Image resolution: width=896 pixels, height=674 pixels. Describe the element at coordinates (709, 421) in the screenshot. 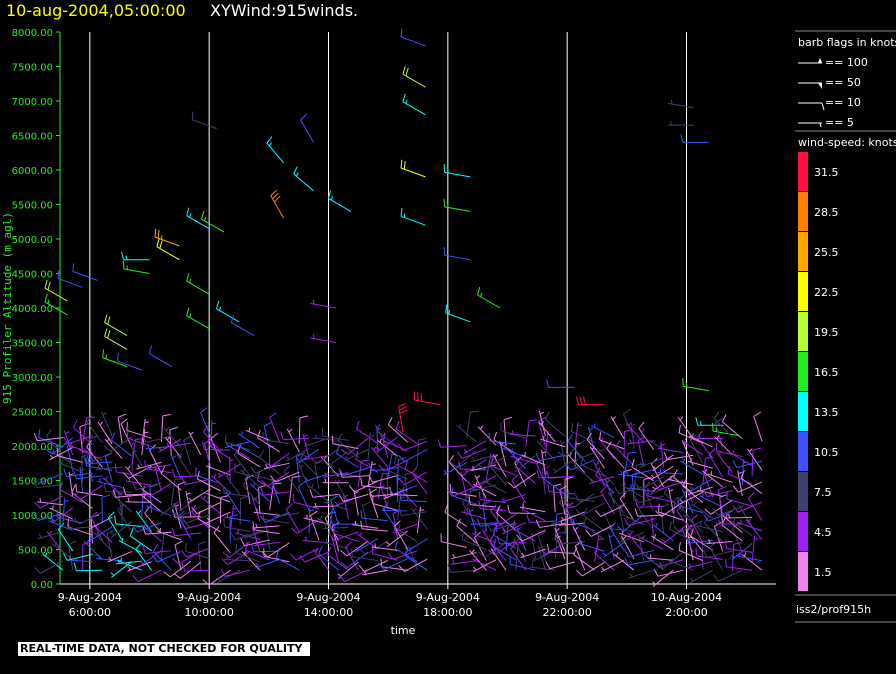

I see `wind-barb` at that location.